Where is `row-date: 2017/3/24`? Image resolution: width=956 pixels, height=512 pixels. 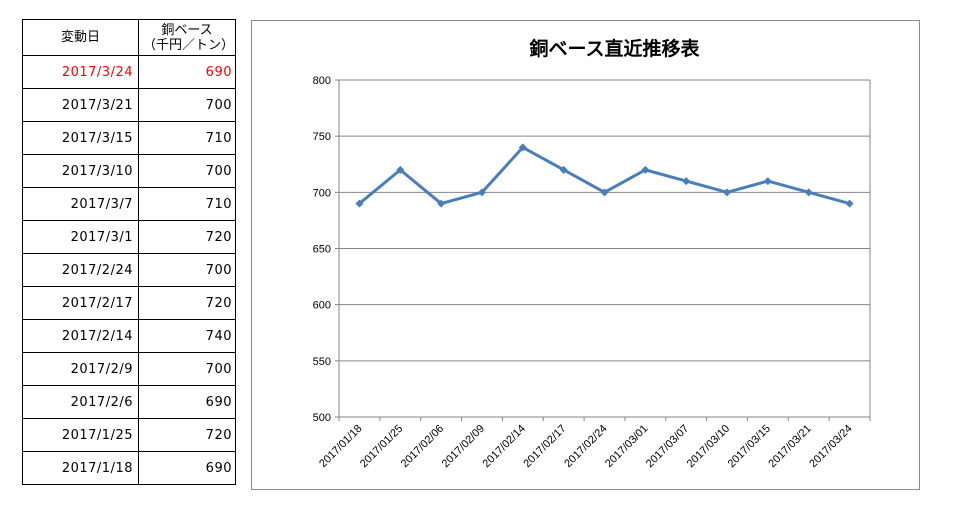
row-date: 2017/3/24 is located at coordinates (80, 72).